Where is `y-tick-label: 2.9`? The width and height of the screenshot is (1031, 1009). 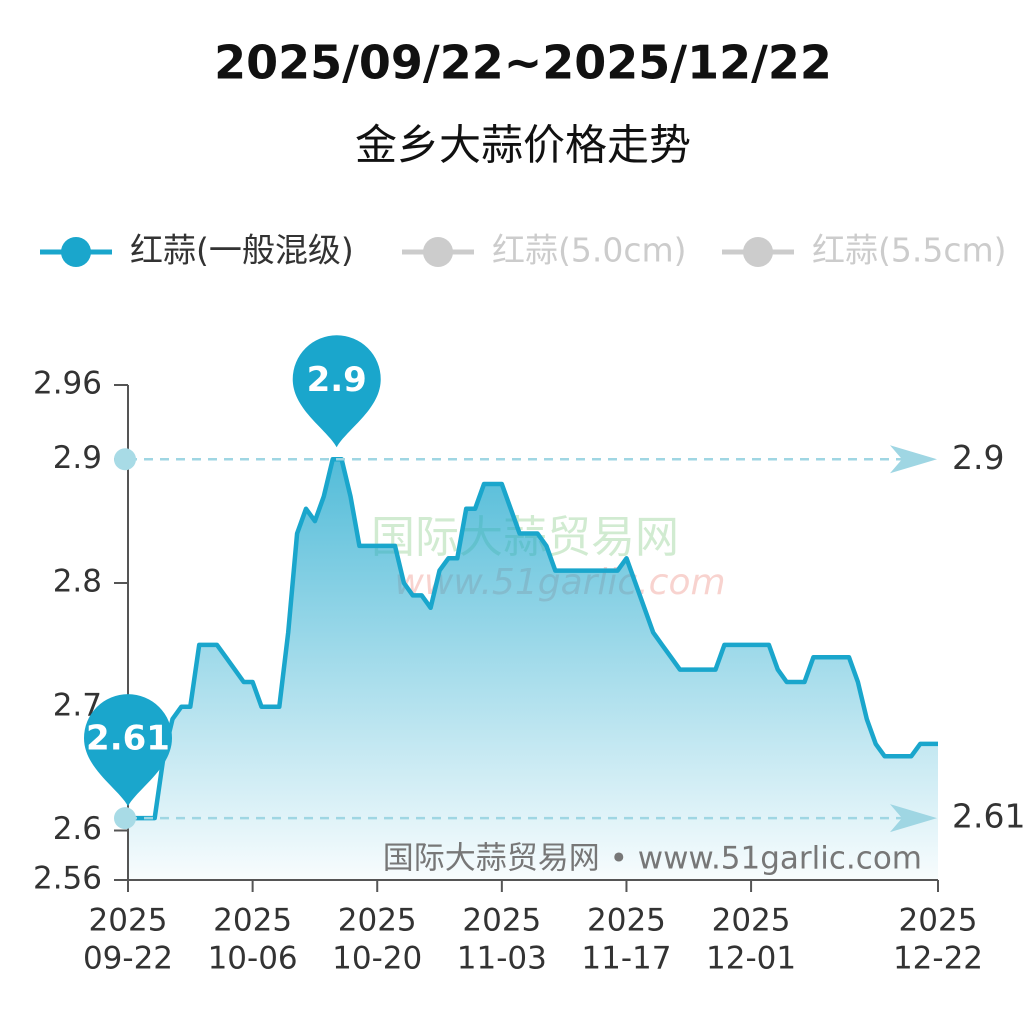 y-tick-label: 2.9 is located at coordinates (77, 458).